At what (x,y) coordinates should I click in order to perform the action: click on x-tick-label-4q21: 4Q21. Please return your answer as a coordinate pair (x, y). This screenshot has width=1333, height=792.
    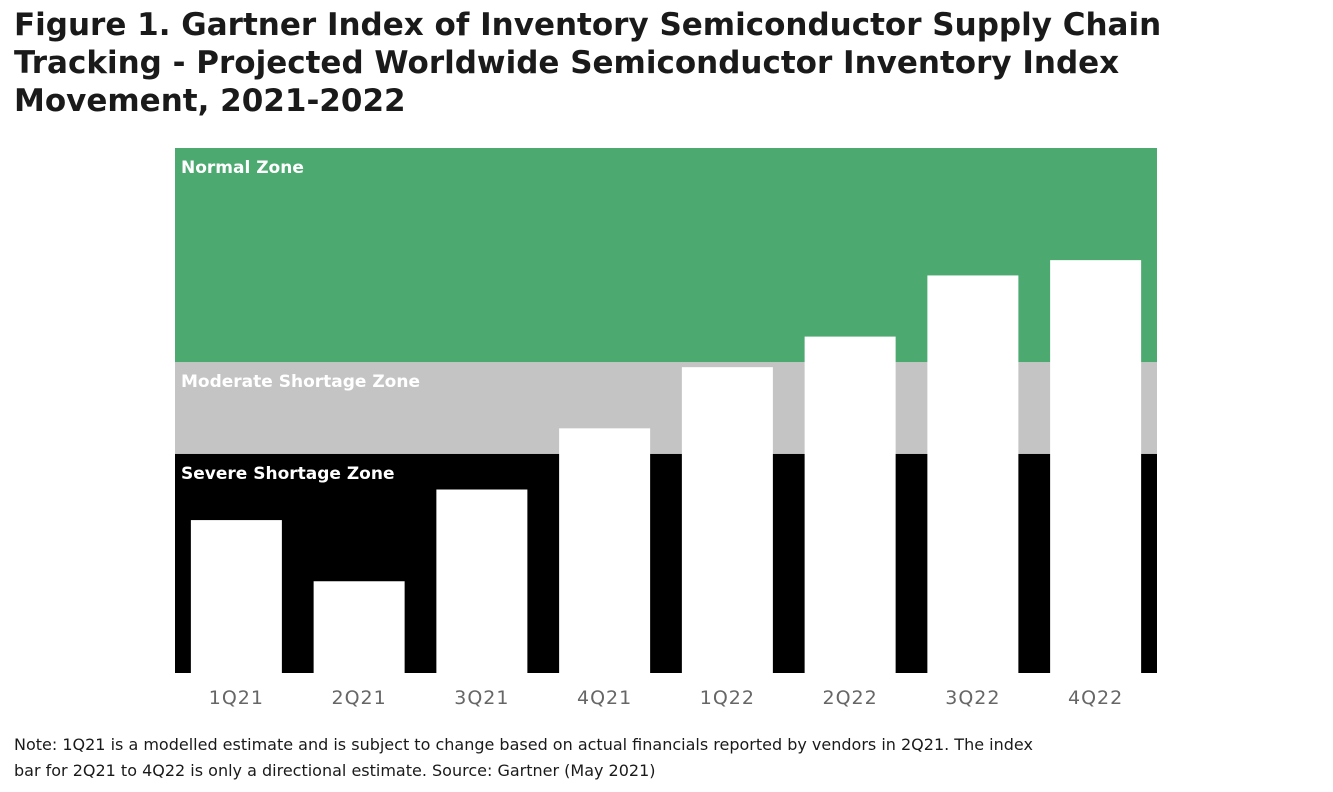
    Looking at the image, I should click on (604, 698).